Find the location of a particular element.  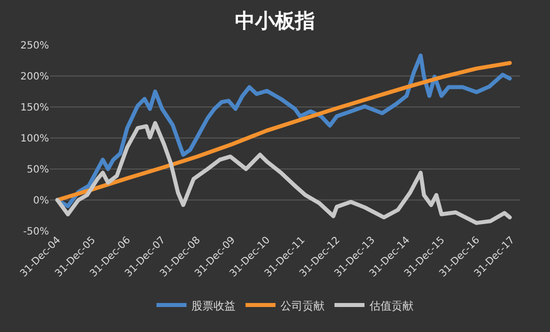

y-tick-label: 150% is located at coordinates (34, 108).